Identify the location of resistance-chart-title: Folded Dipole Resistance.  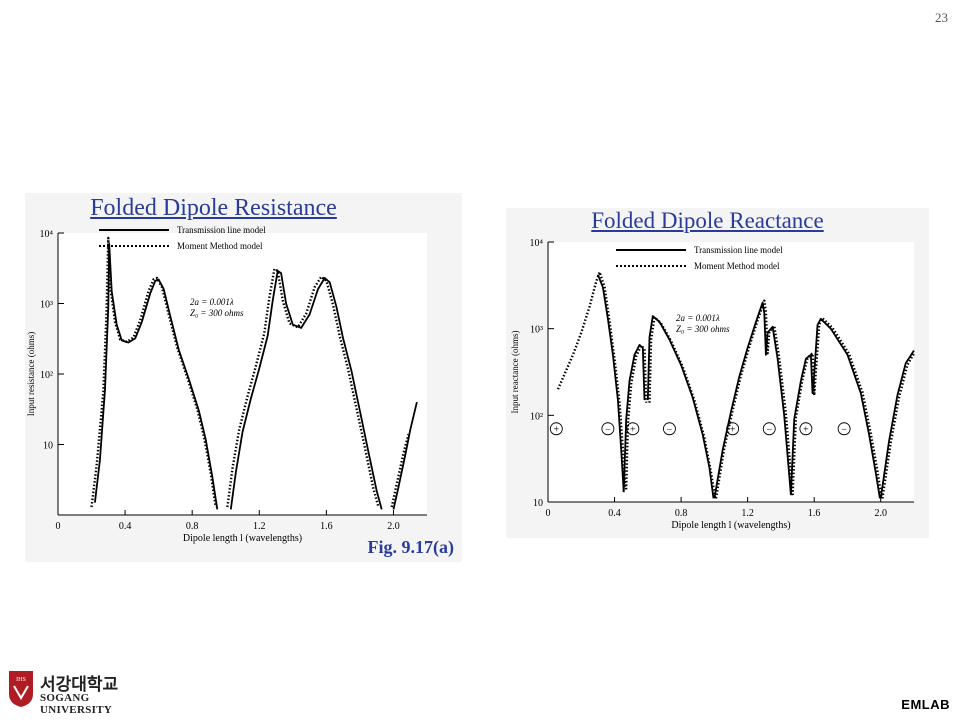
(213, 208).